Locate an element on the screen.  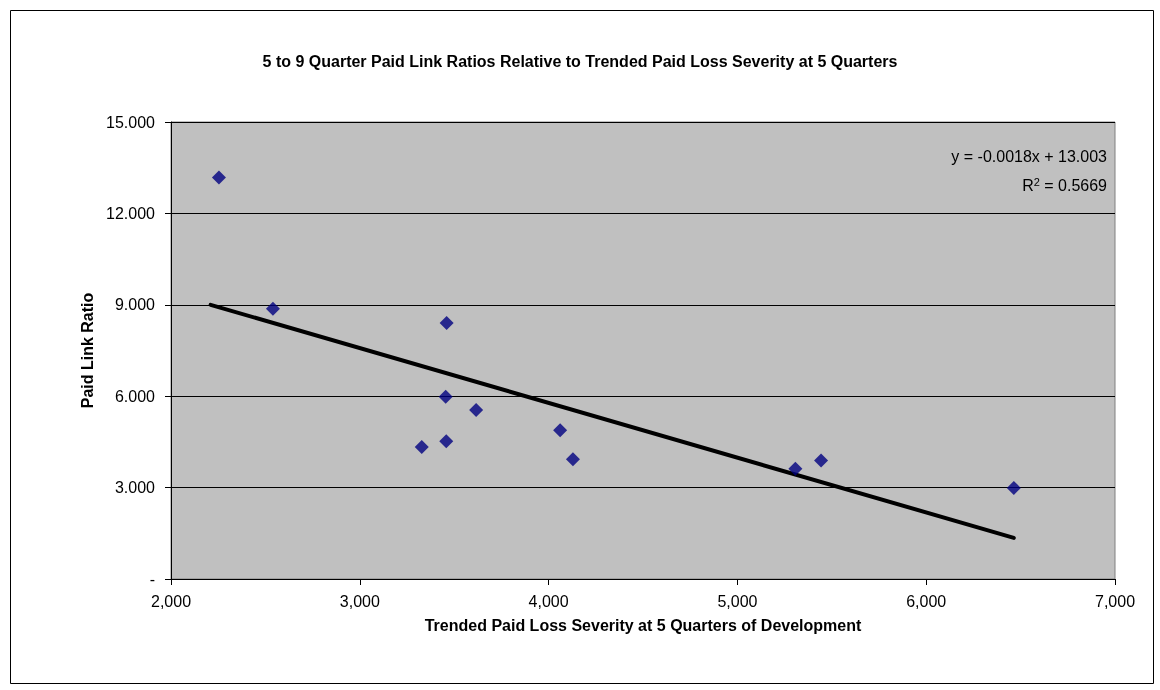
y-tick-label: 15.000 is located at coordinates (131, 122).